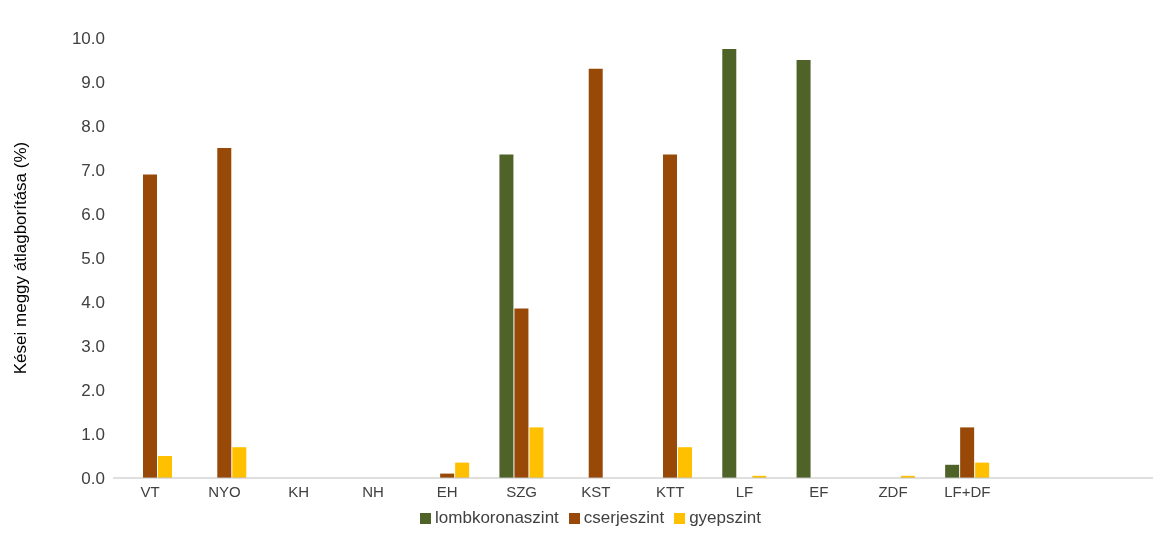 The image size is (1171, 546). What do you see at coordinates (93, 391) in the screenshot?
I see `y-tick-label: 2.0` at bounding box center [93, 391].